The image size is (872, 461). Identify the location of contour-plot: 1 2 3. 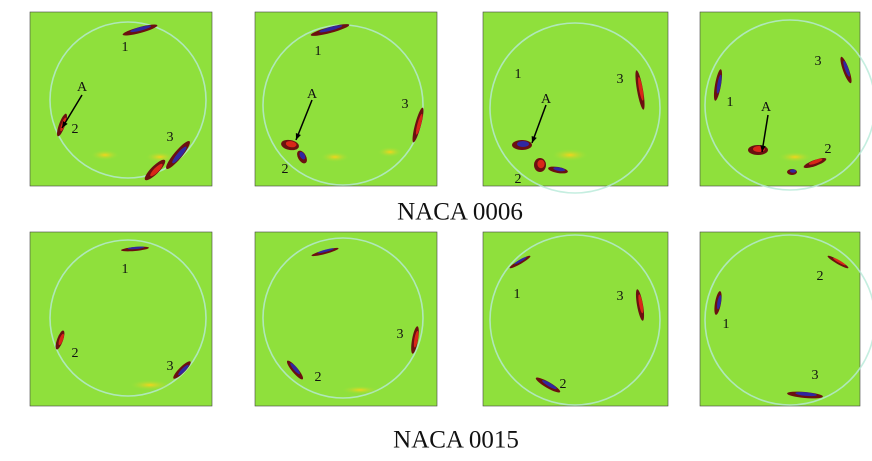
(121, 319).